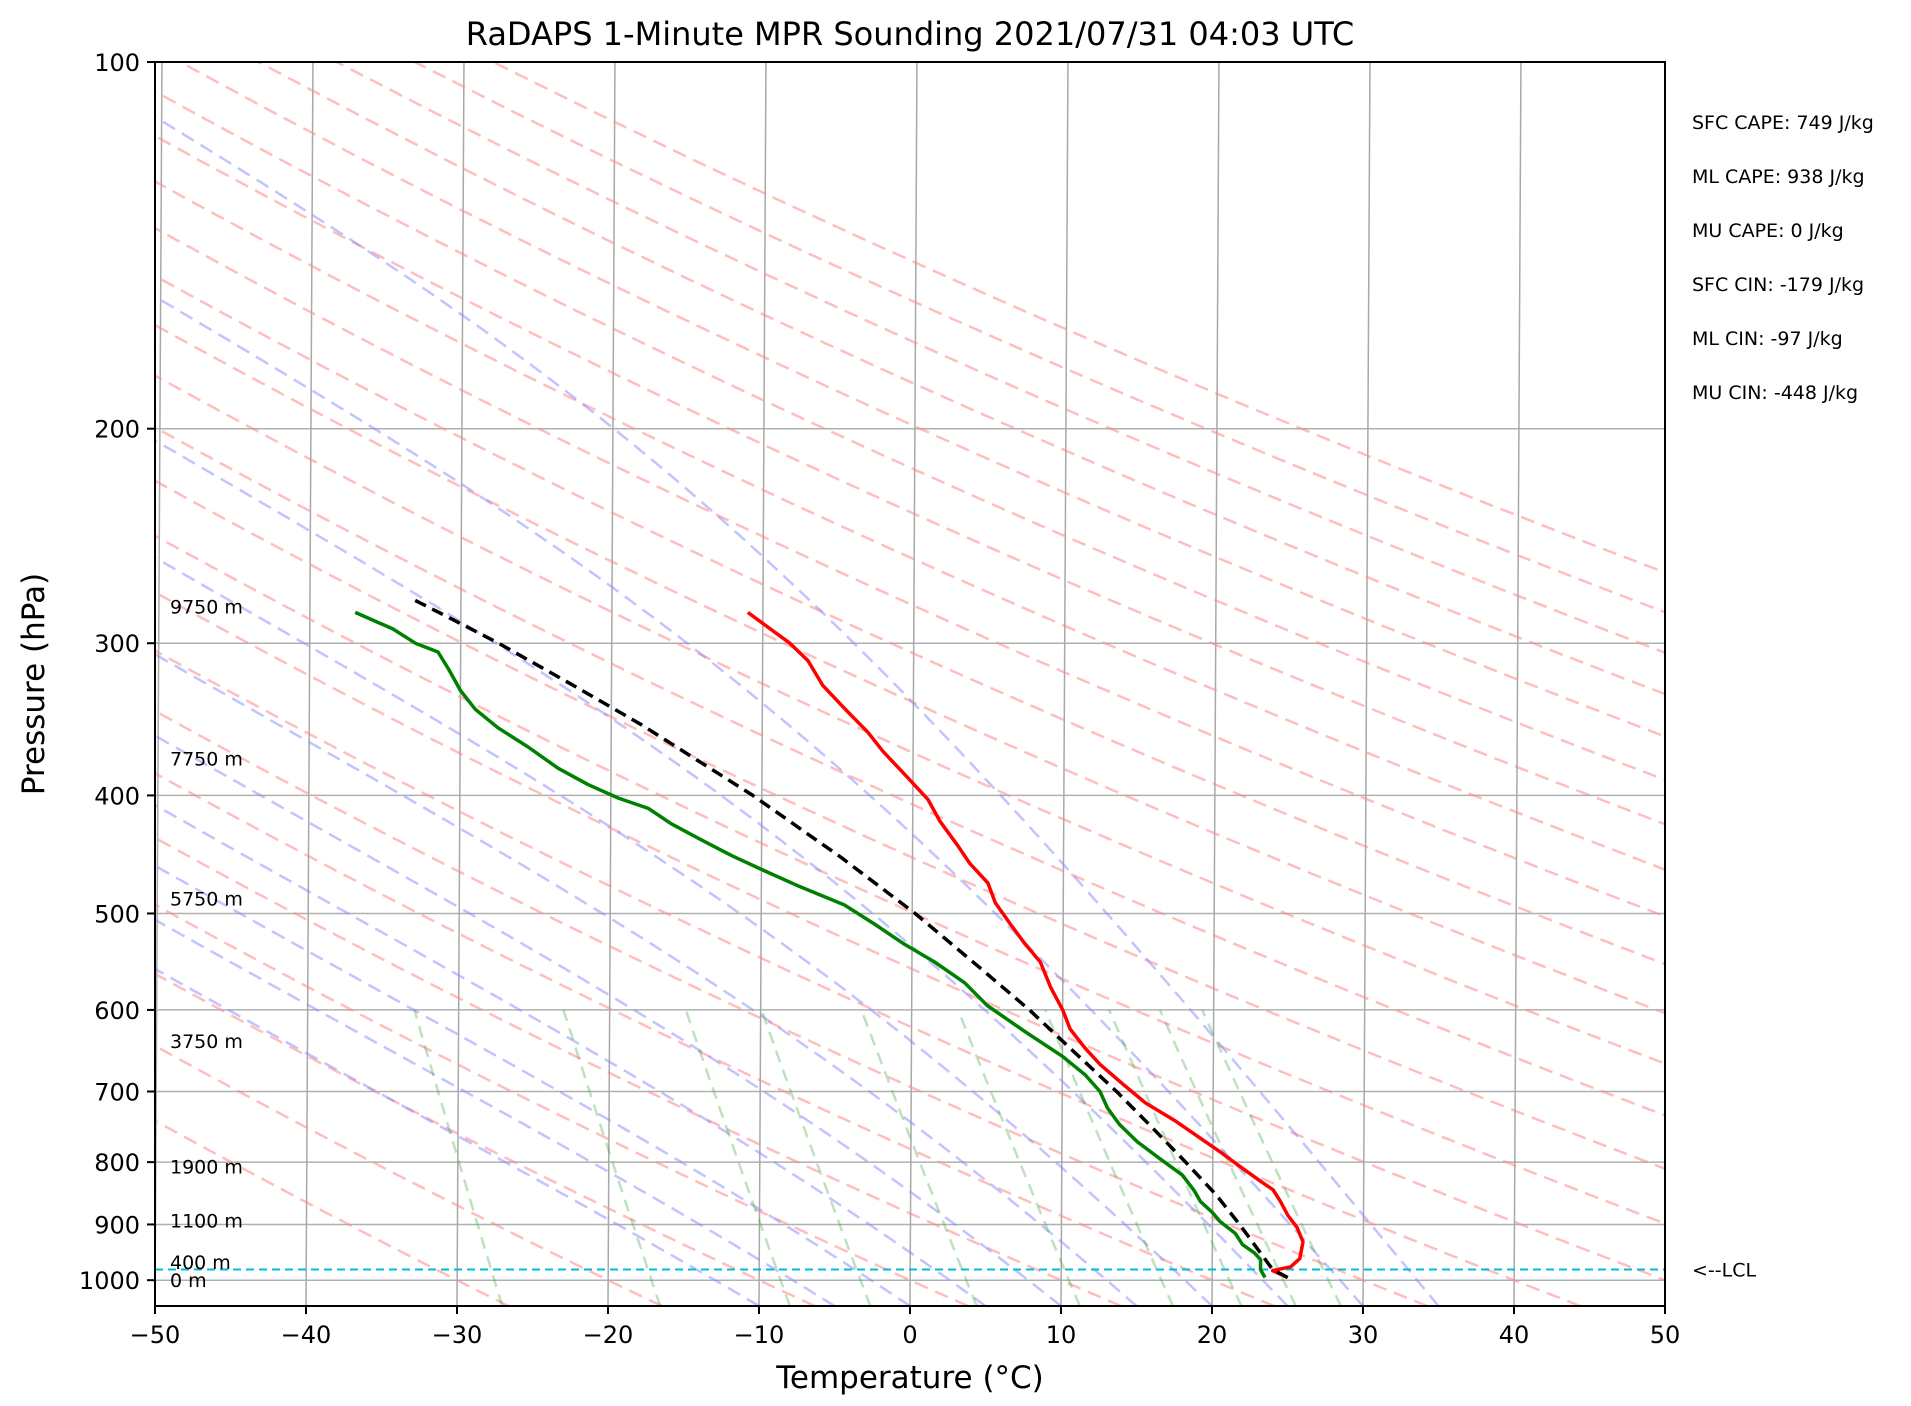  What do you see at coordinates (457, 1335) in the screenshot?
I see `x-tick-label: −30` at bounding box center [457, 1335].